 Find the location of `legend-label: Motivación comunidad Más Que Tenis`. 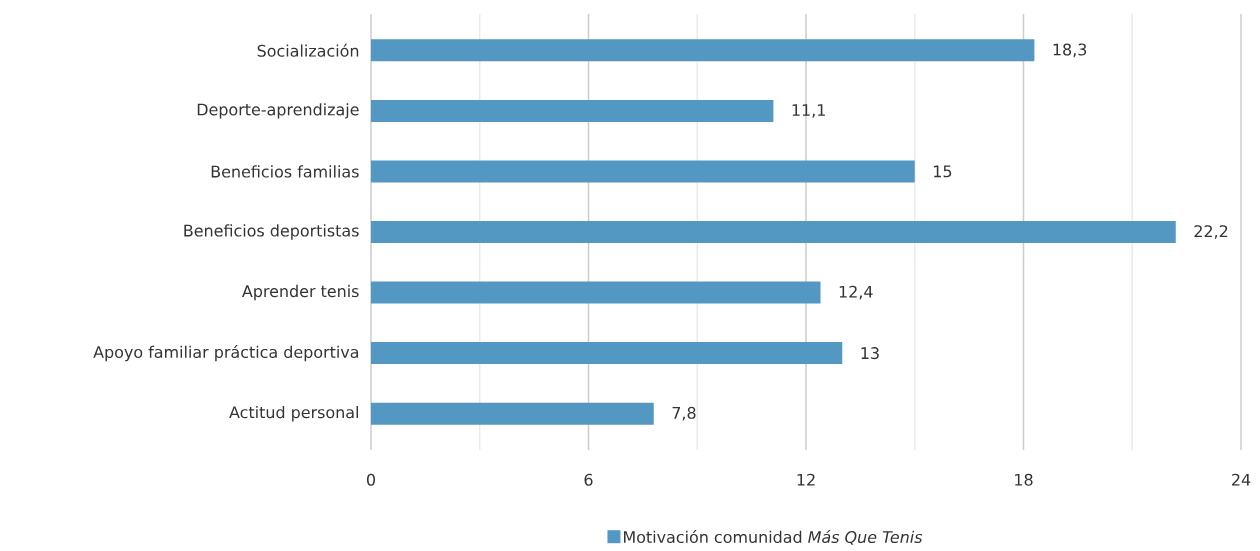

legend-label: Motivación comunidad Más Que Tenis is located at coordinates (773, 537).